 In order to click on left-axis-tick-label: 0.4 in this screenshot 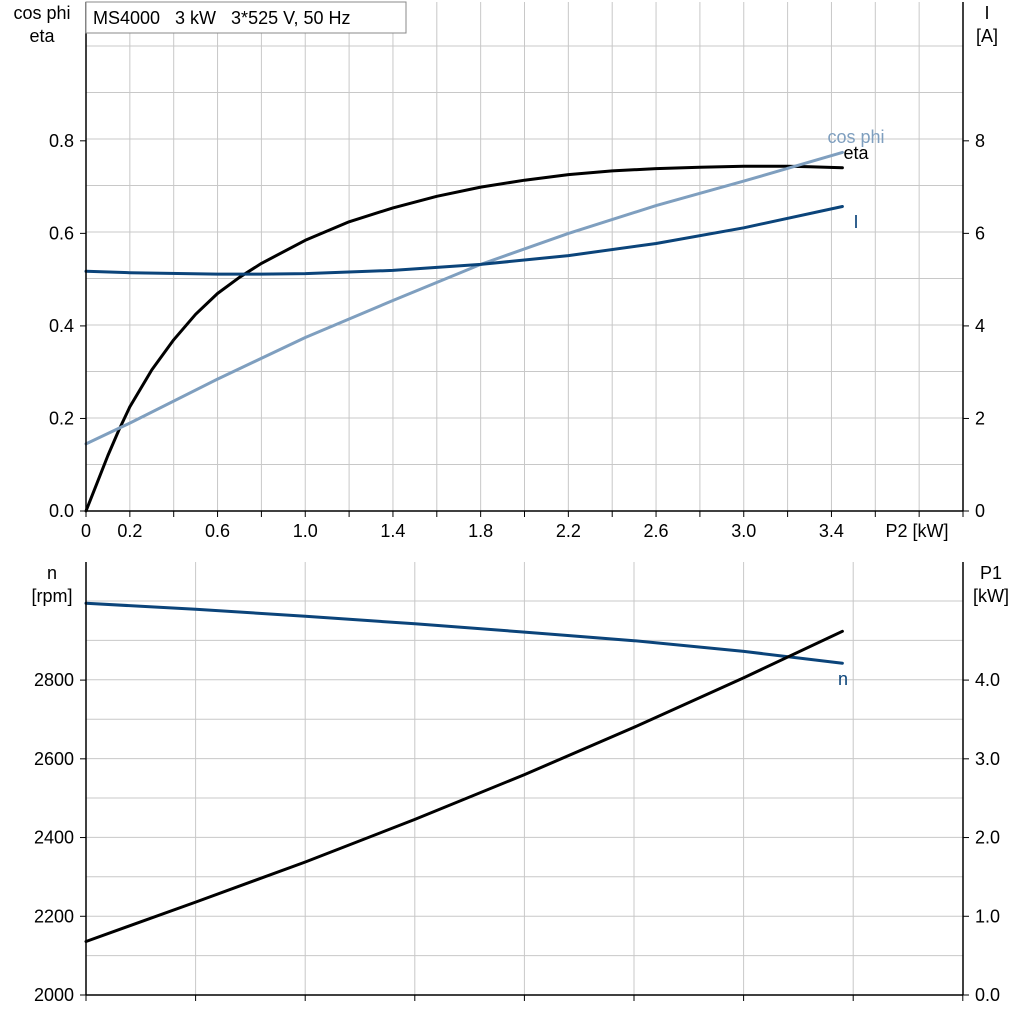, I will do `click(61, 326)`.